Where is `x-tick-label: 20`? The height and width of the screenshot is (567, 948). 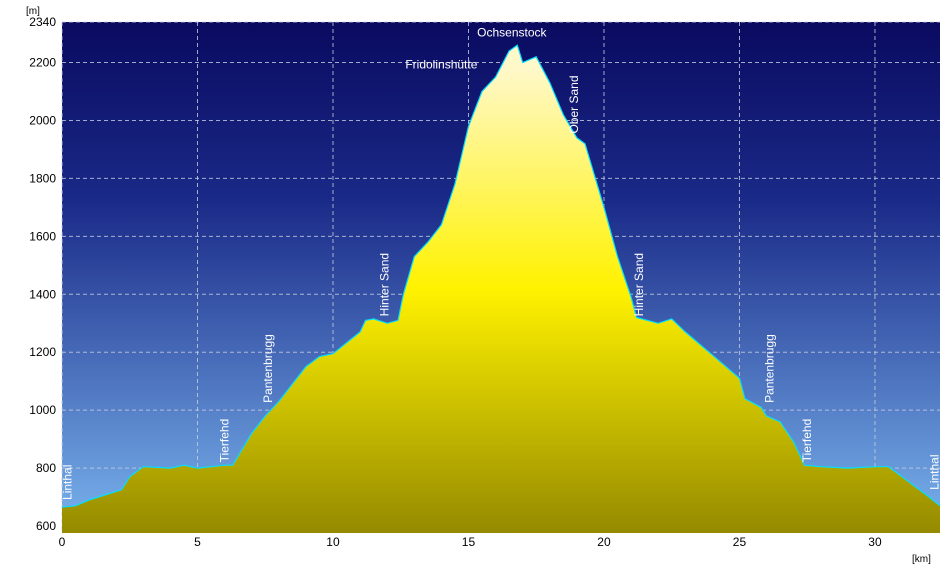
x-tick-label: 20 is located at coordinates (604, 542).